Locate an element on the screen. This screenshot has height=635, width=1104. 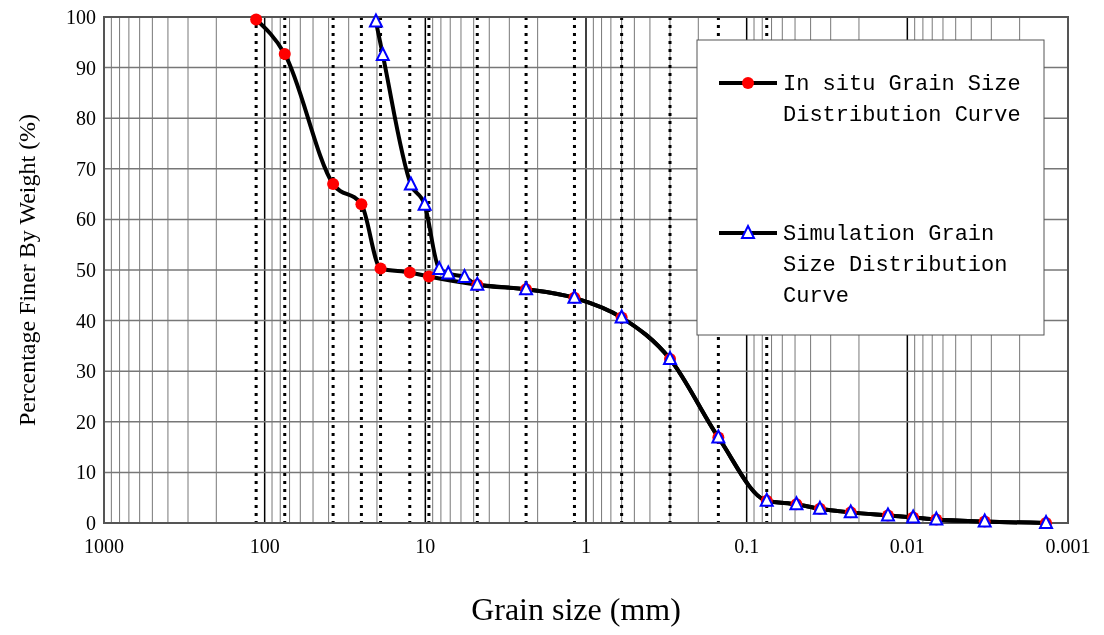
x-tick-label: 10 is located at coordinates (425, 546).